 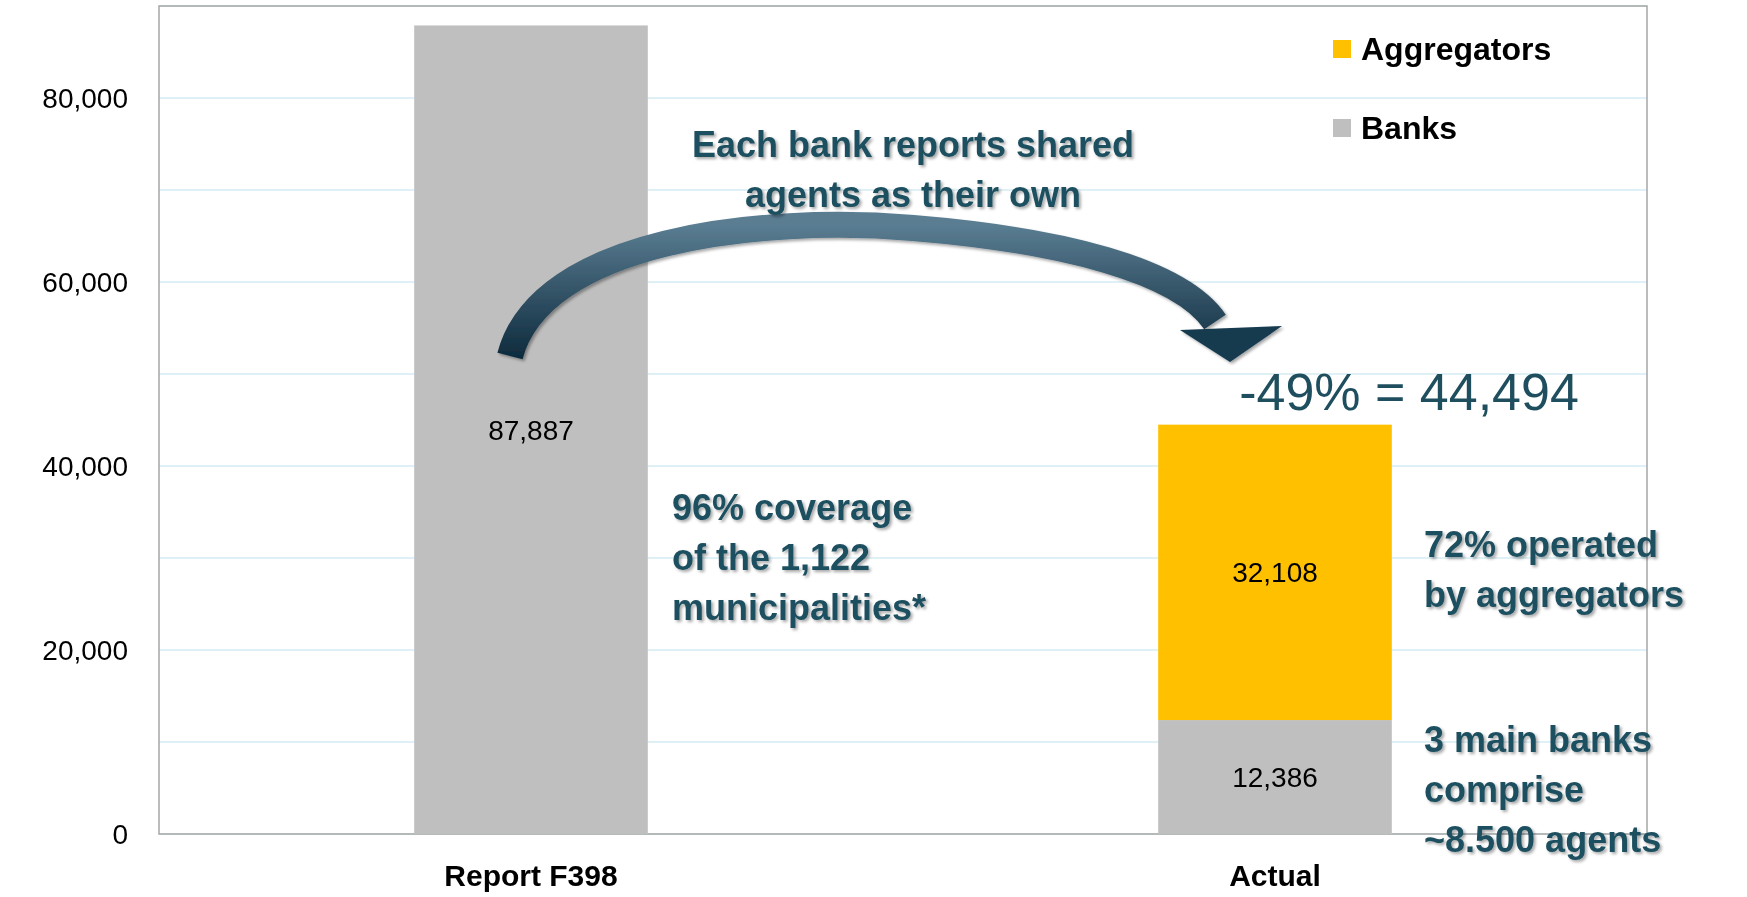 I want to click on legend-label: Banks, so click(x=1409, y=128).